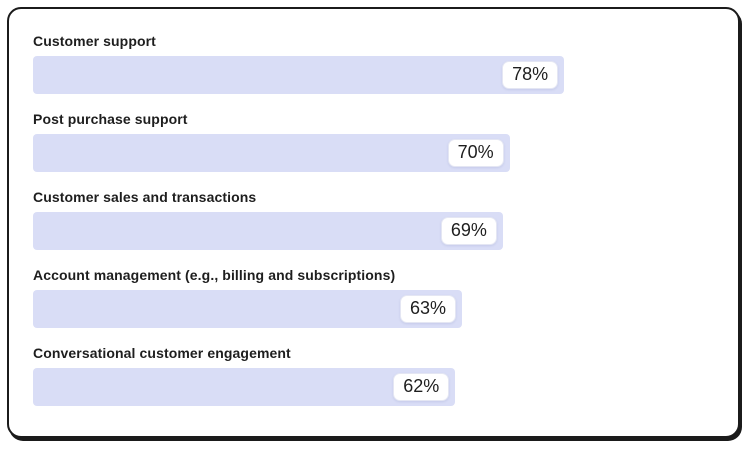 The image size is (750, 450). I want to click on bar-track: 63%, so click(373, 309).